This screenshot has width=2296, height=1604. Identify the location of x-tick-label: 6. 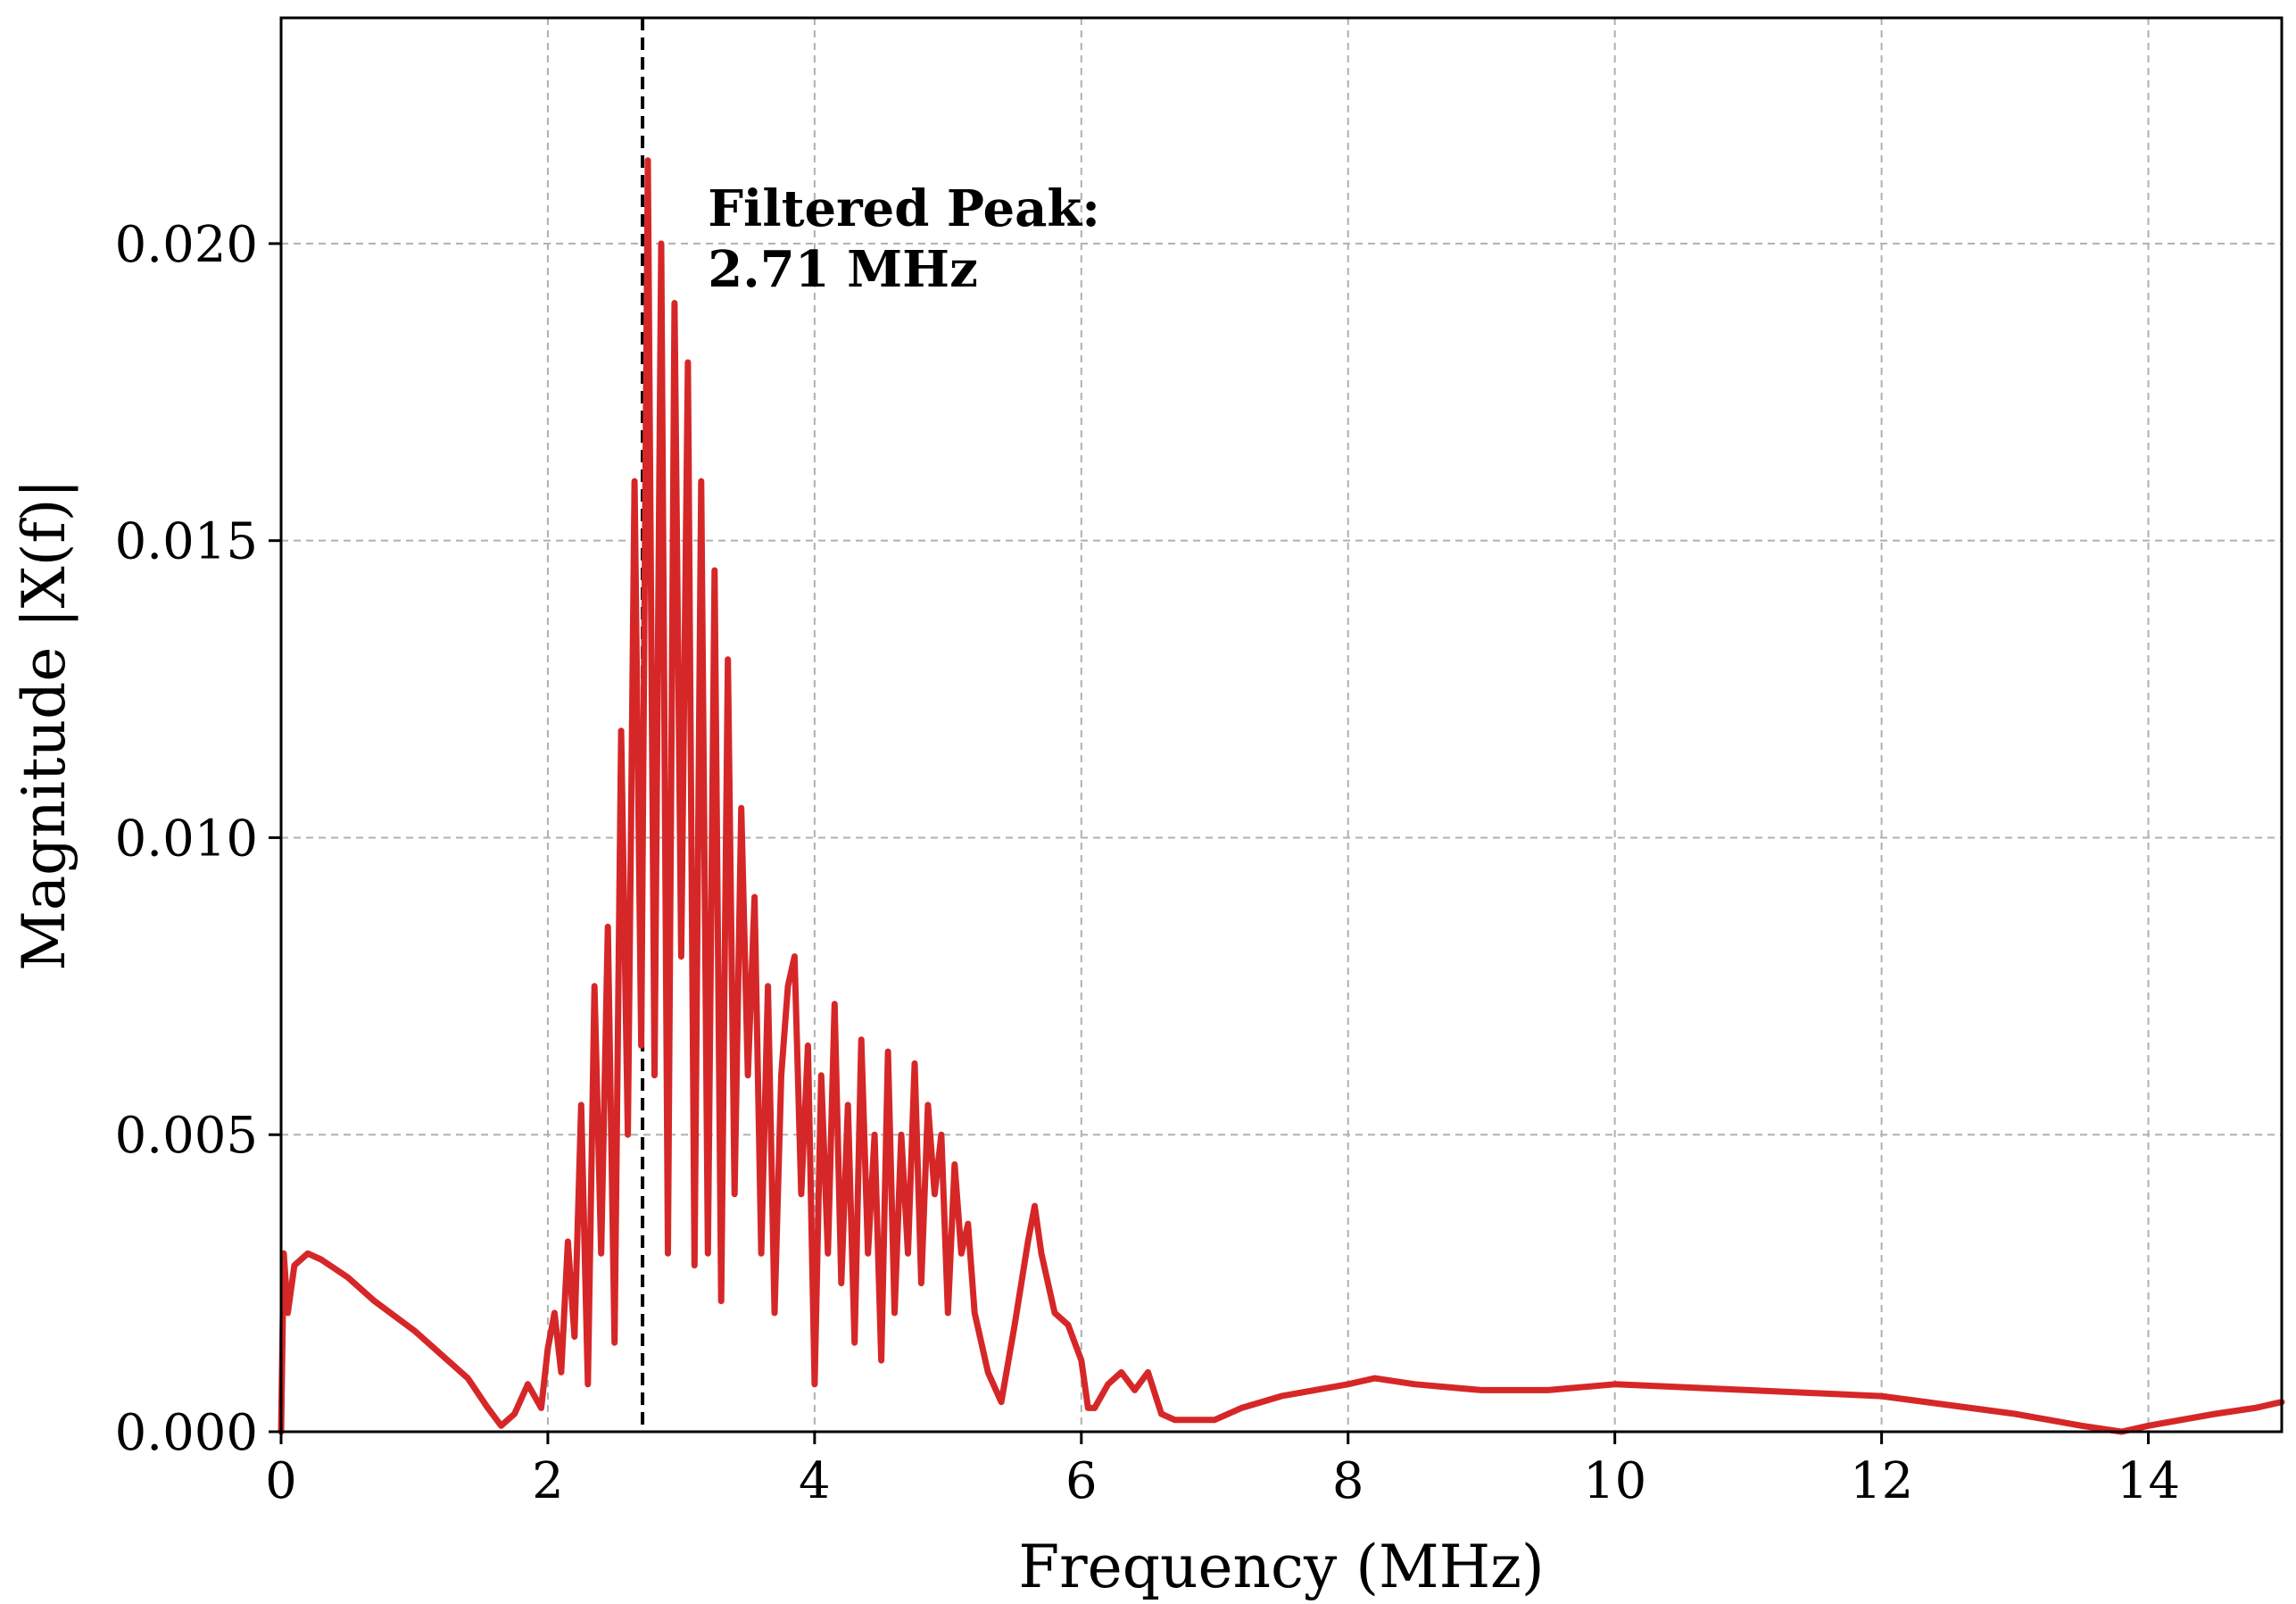
(1081, 1481).